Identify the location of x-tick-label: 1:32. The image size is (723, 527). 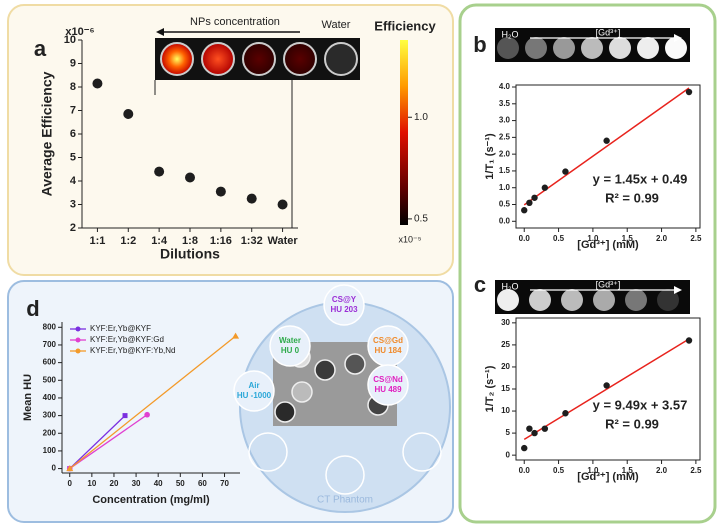
(252, 241).